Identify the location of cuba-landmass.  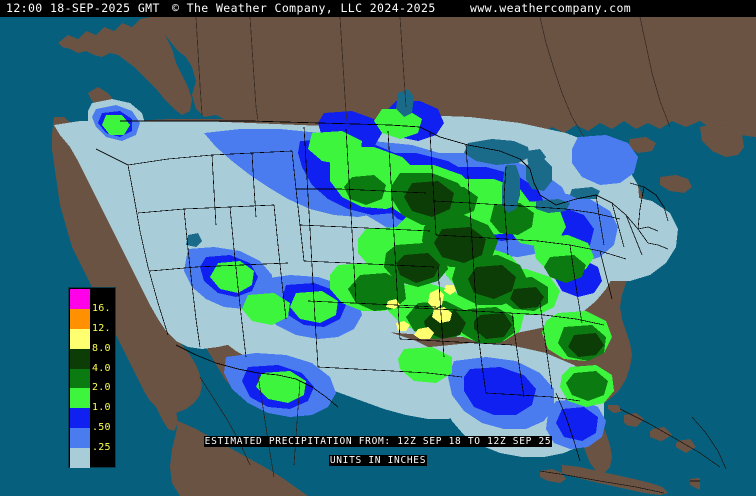
(615, 480).